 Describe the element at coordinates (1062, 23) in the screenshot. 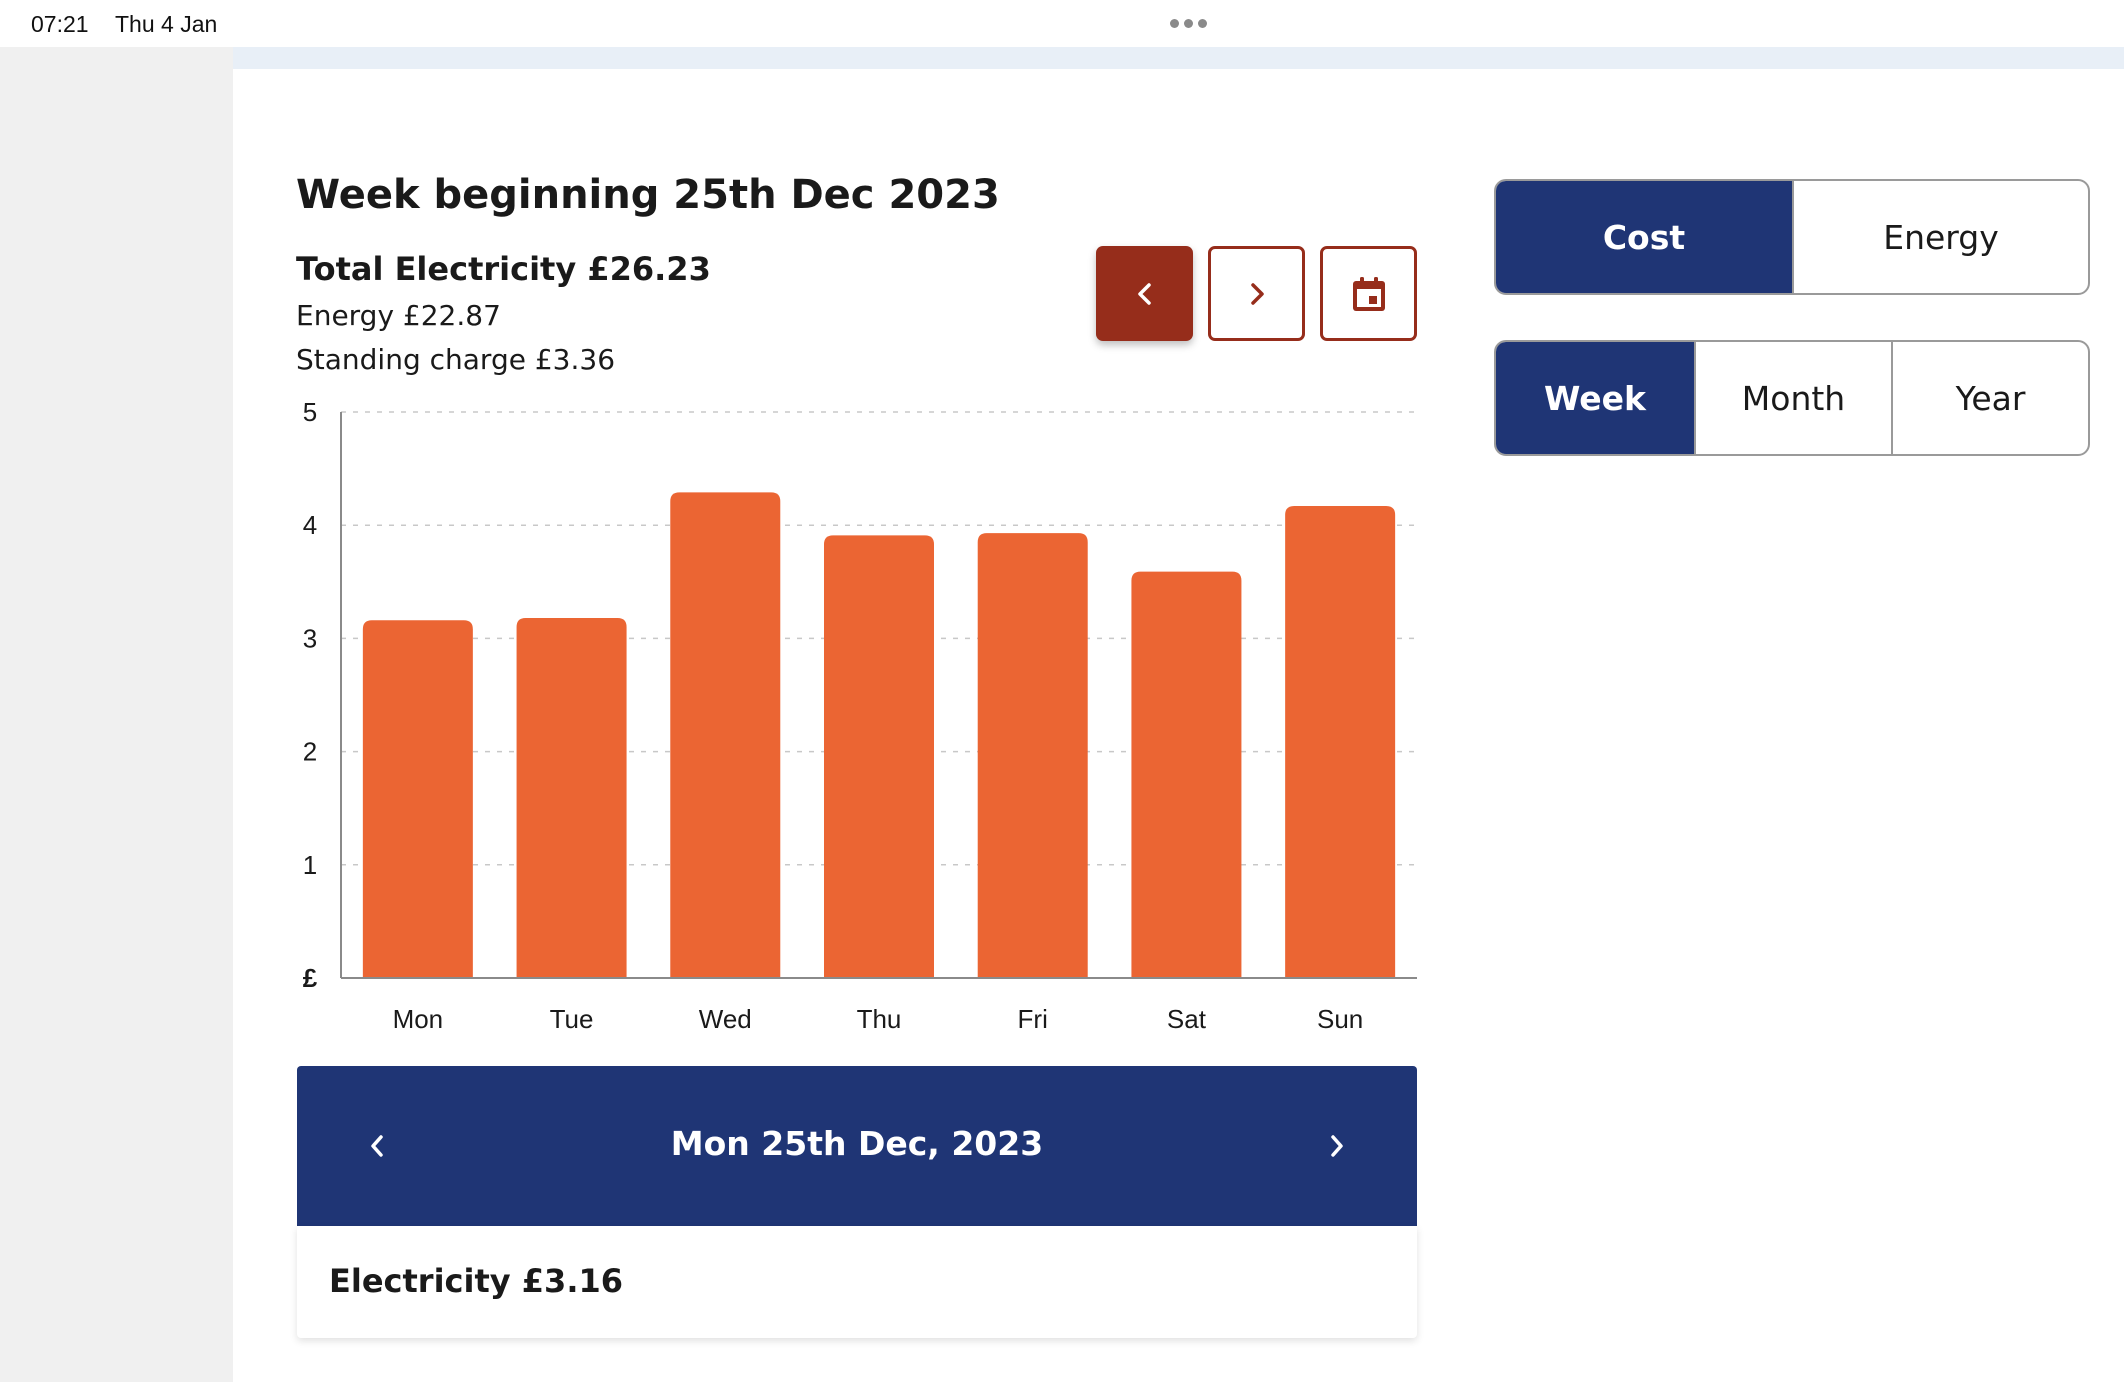

I see `status-bar: 07:21 Thu 4 Jan` at that location.